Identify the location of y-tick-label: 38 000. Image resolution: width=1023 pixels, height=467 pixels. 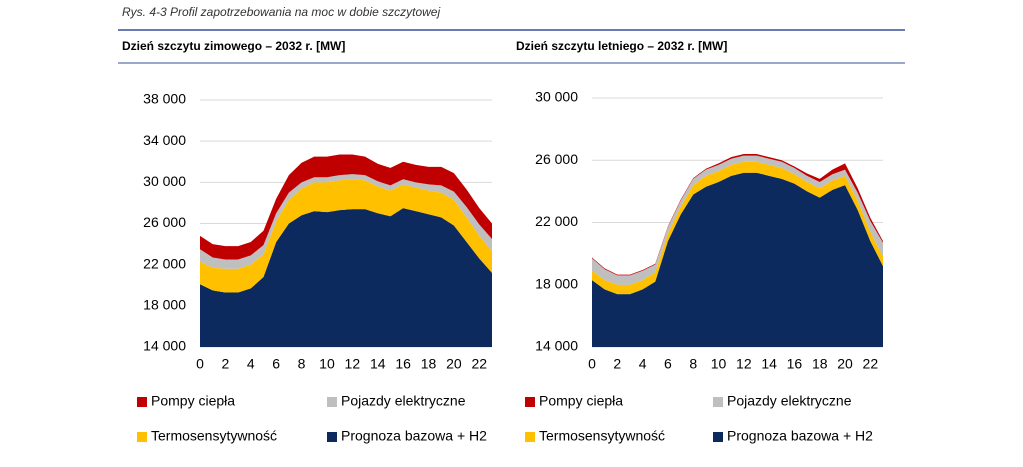
(164, 99).